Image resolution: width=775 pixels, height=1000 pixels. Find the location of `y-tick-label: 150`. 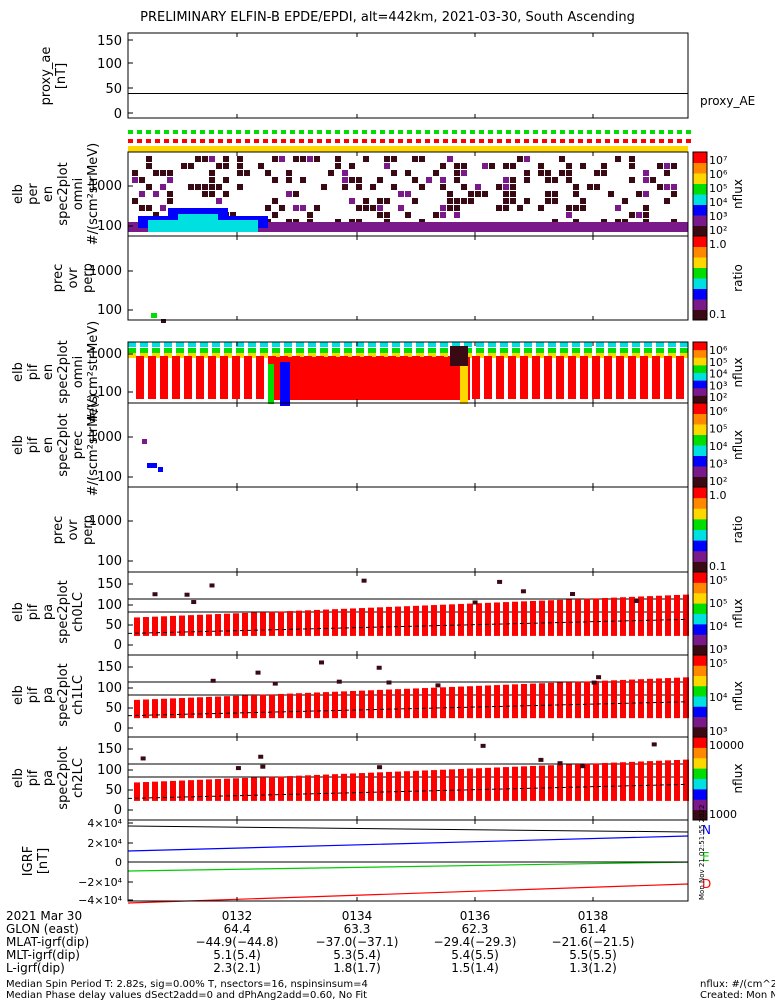

y-tick-label: 150 is located at coordinates (109, 667).